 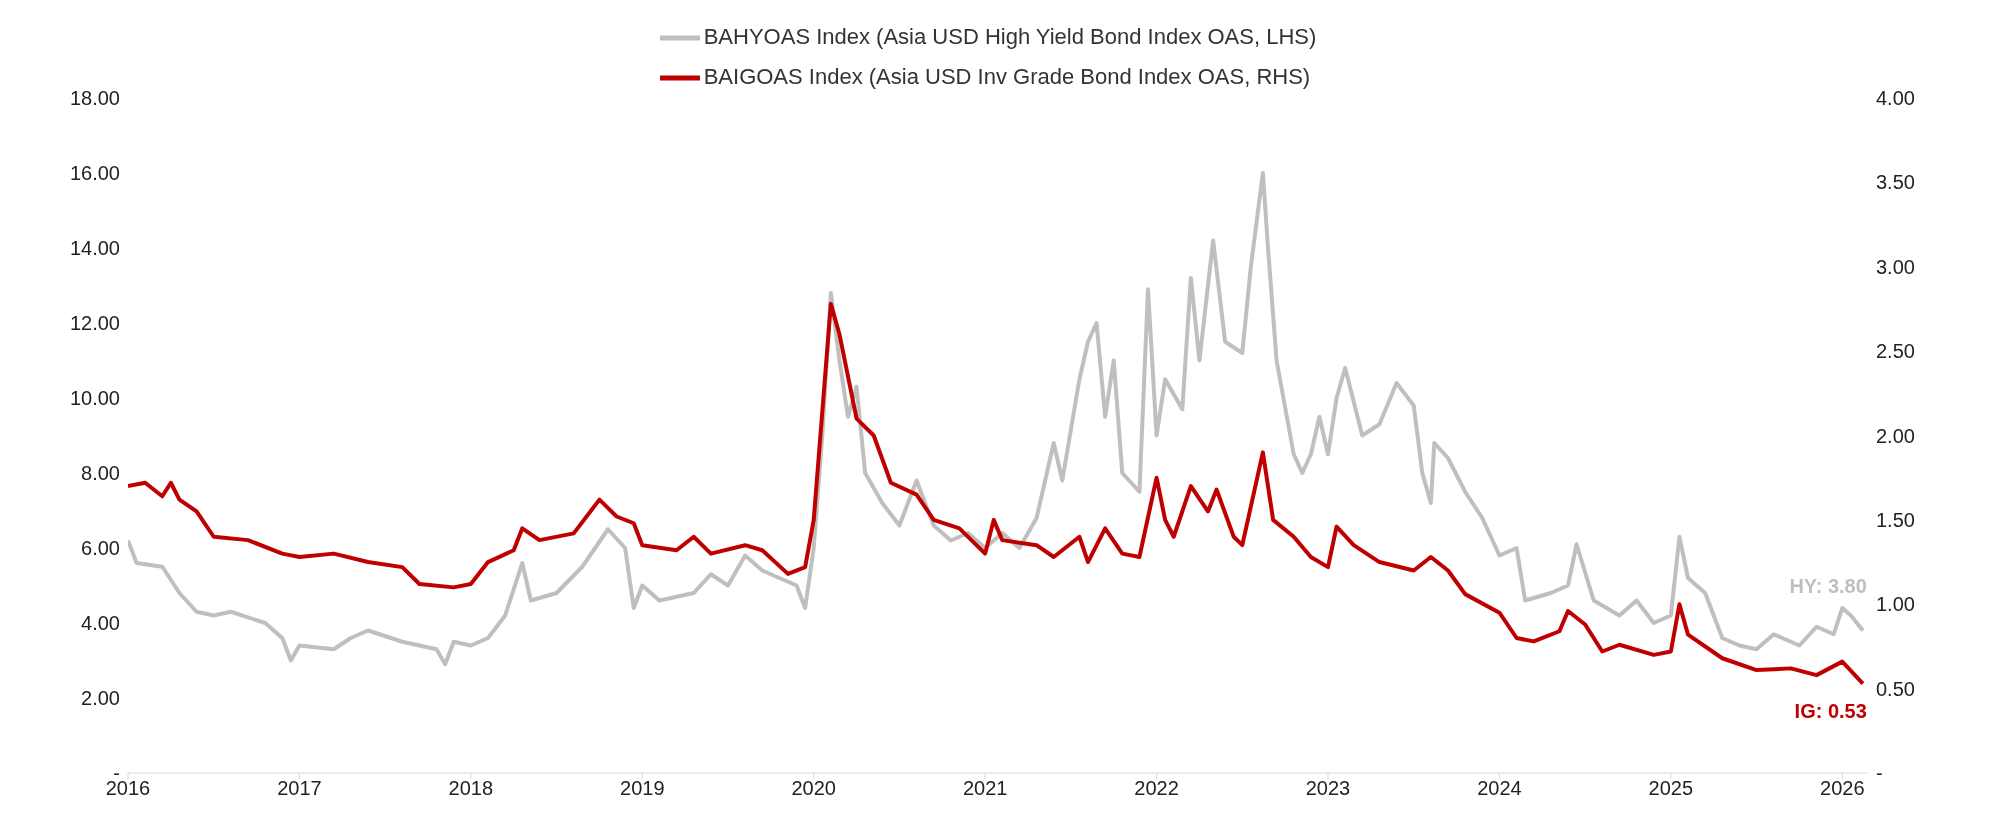 What do you see at coordinates (1879, 773) in the screenshot?
I see `y2-tick-label: -` at bounding box center [1879, 773].